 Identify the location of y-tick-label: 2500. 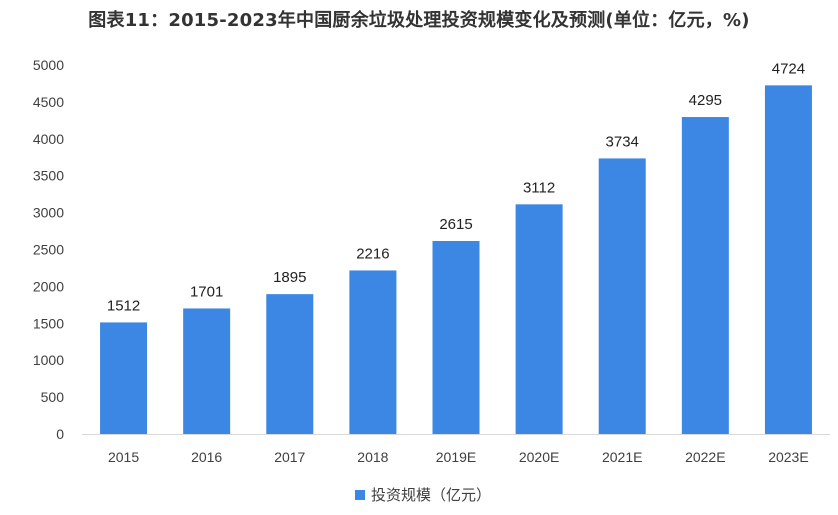
(48, 250).